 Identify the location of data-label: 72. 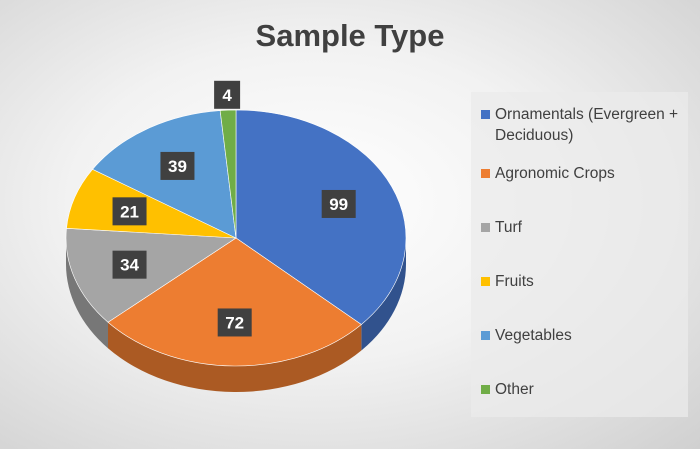
(234, 322).